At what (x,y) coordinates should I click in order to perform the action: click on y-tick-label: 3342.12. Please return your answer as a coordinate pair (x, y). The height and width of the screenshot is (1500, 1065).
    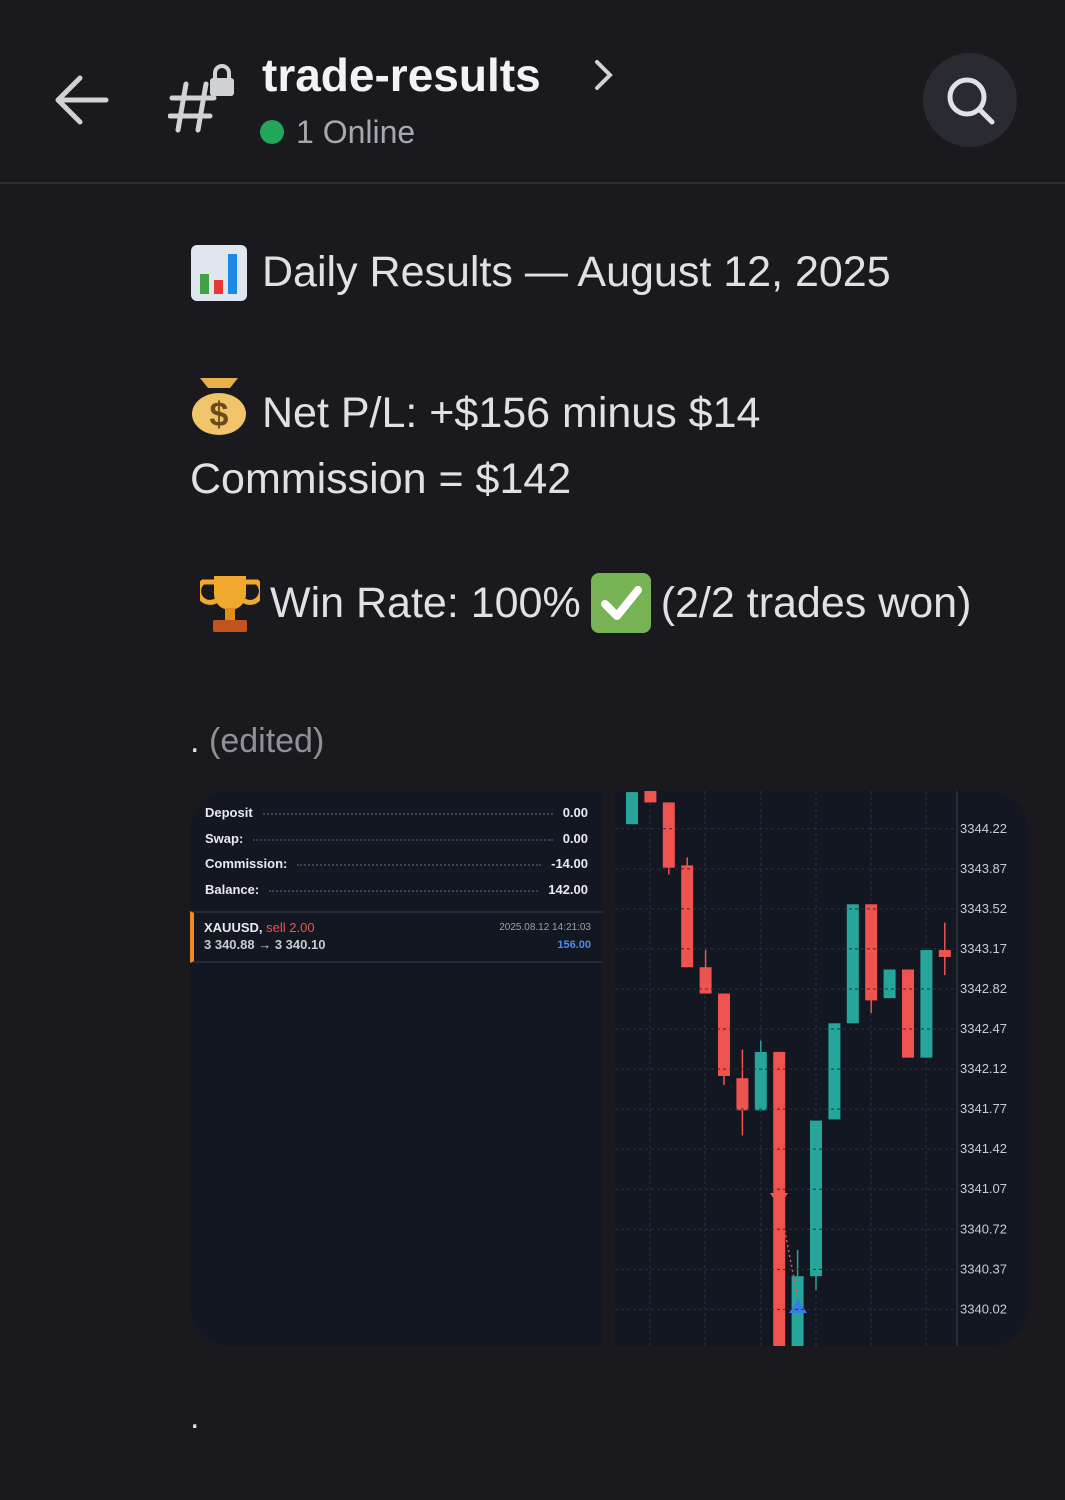
    Looking at the image, I should click on (983, 1068).